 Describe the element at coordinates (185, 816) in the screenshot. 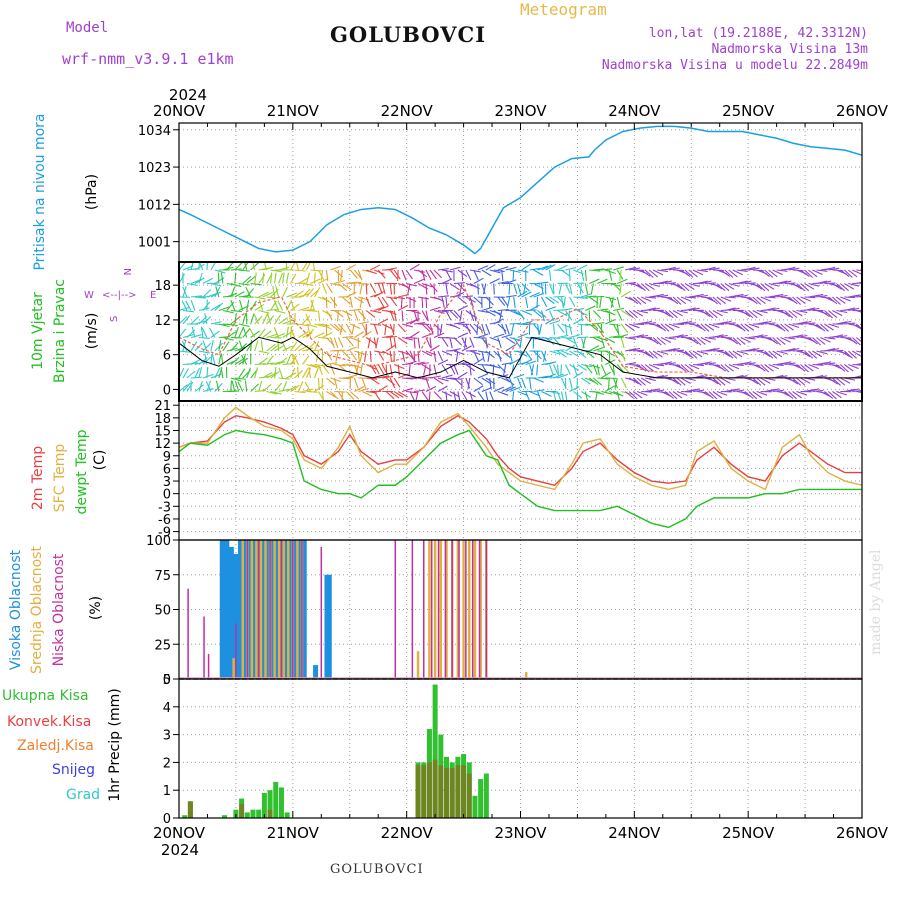

I see `precip-total-bar` at that location.